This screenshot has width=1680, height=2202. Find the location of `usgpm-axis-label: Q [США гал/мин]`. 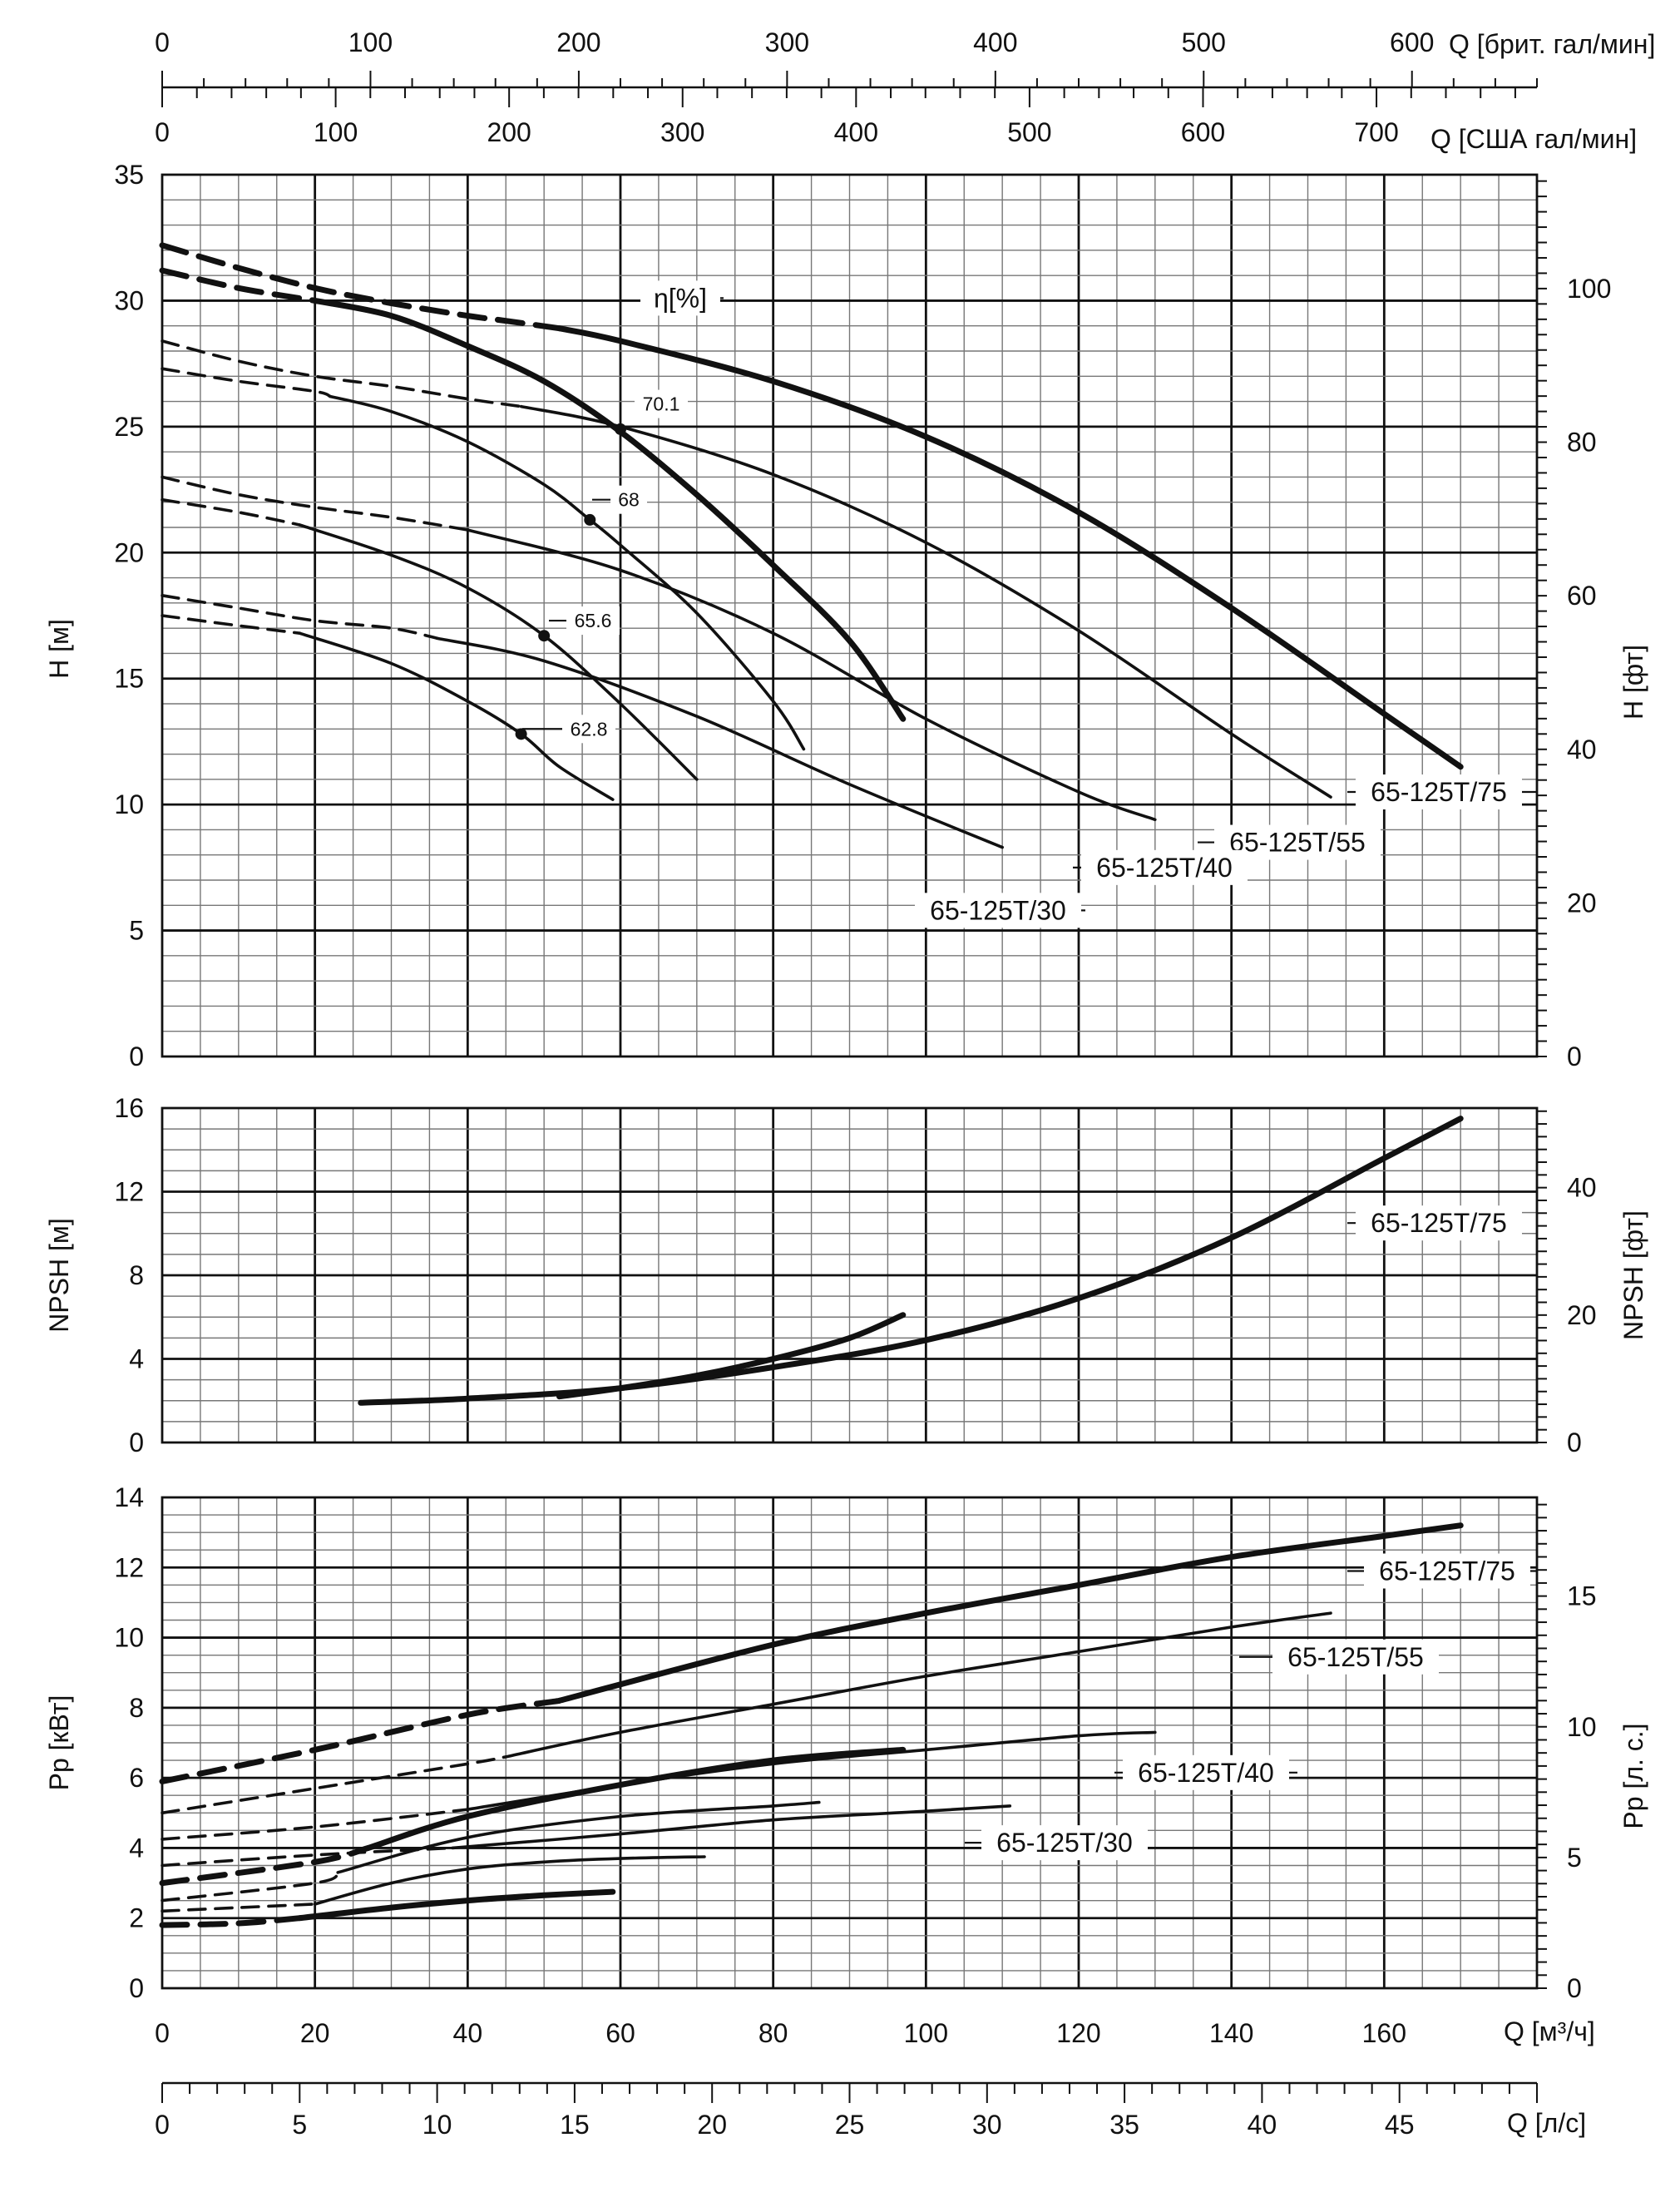

usgpm-axis-label: Q [США гал/мин] is located at coordinates (1533, 139).